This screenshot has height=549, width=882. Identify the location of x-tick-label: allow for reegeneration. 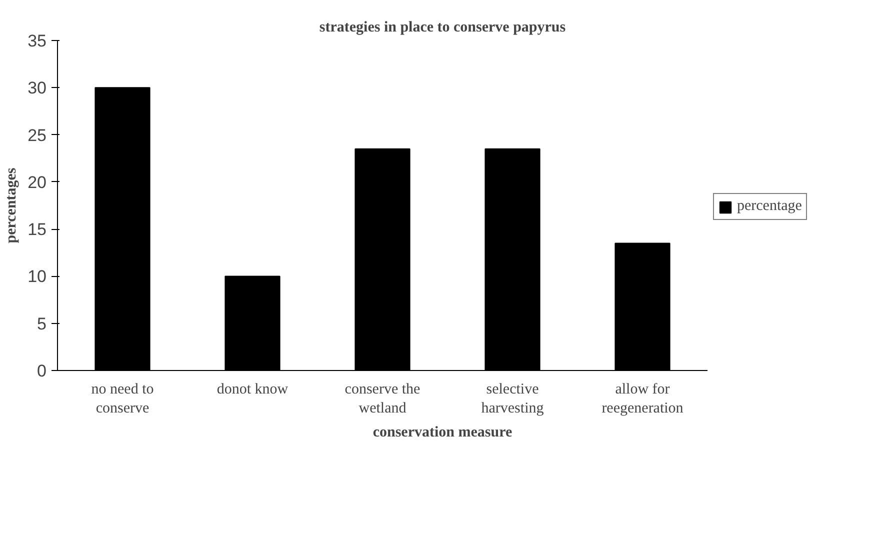
(643, 399).